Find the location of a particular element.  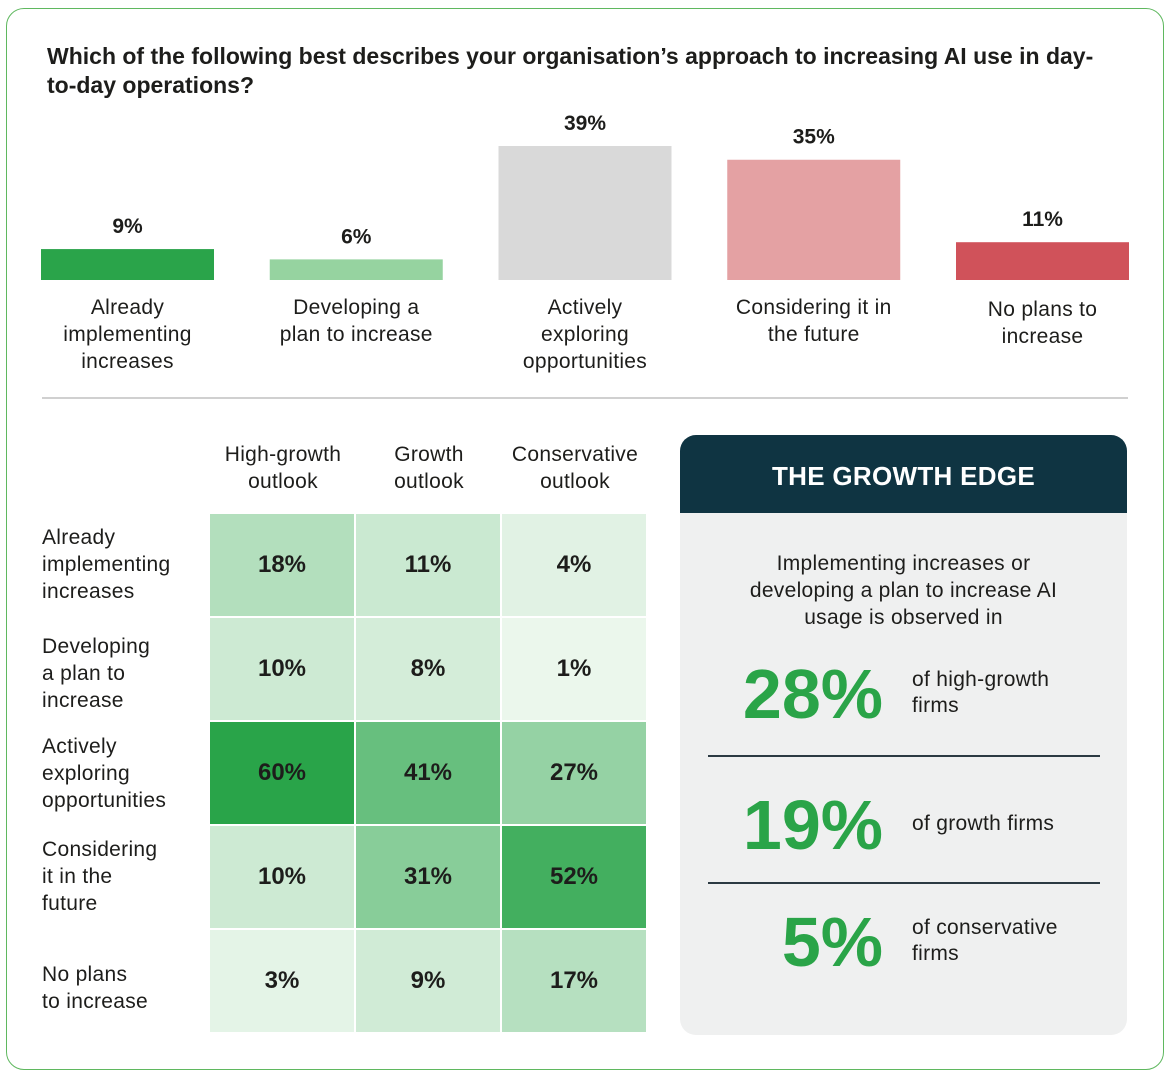

bar-category-line: implementing is located at coordinates (127, 334).